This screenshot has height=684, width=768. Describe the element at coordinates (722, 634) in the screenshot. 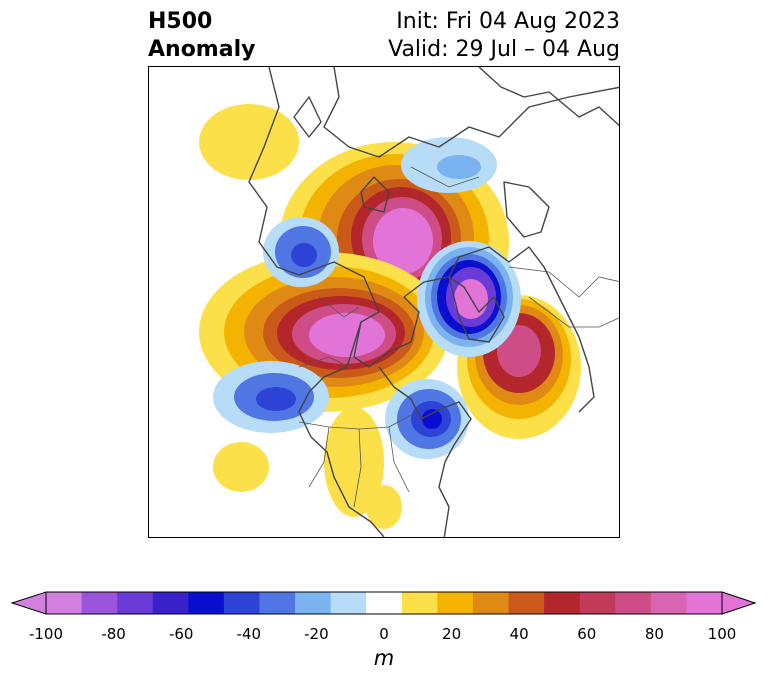

I see `colorbar-tick-label: 100` at that location.